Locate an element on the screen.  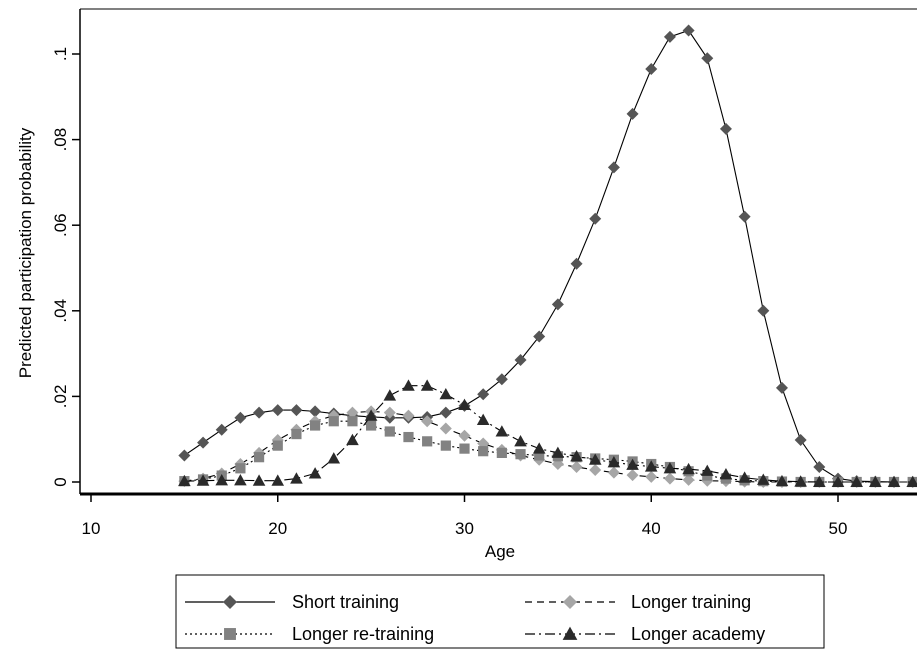
legend-item-longer-academy: Longer academy is located at coordinates (645, 634).